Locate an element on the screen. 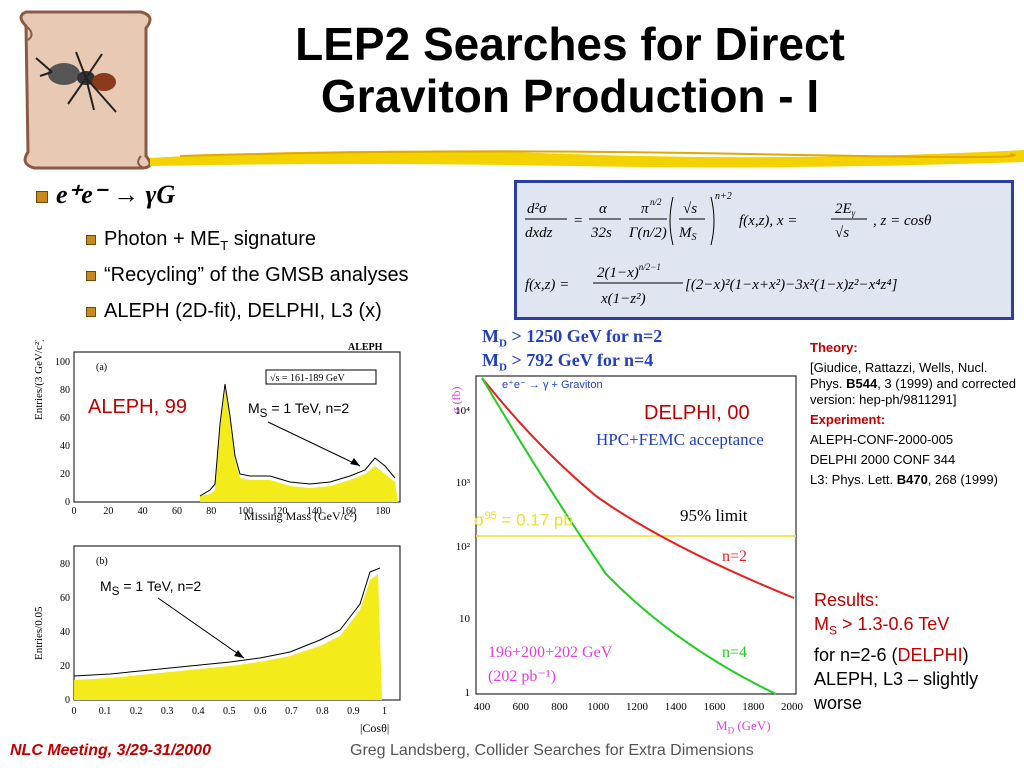 The width and height of the screenshot is (1024, 768). exp-head: Experiment: is located at coordinates (848, 419).